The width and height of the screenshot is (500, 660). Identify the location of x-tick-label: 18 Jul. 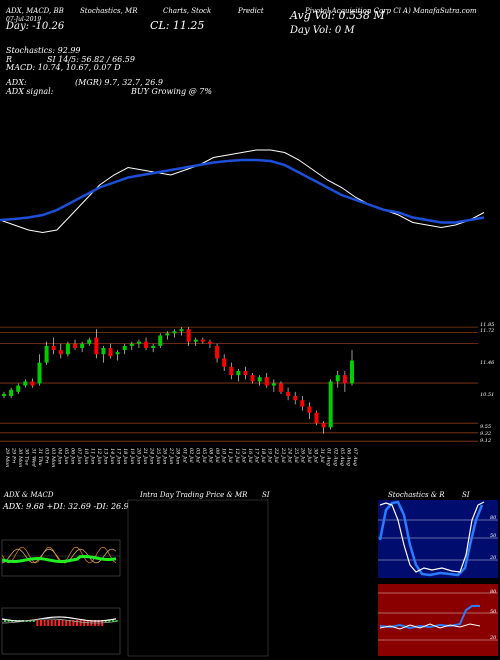
(263, 455).